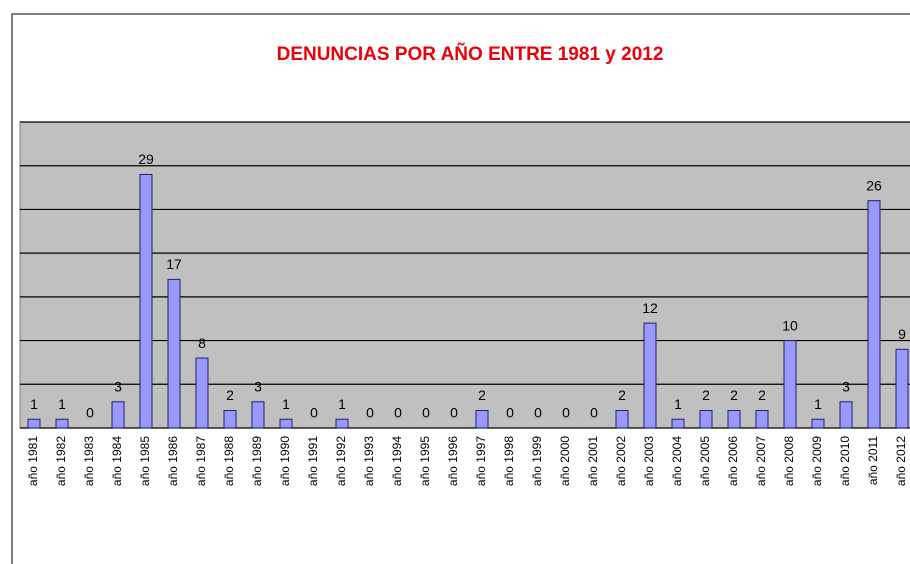 This screenshot has width=910, height=564. I want to click on data-label: 17, so click(174, 264).